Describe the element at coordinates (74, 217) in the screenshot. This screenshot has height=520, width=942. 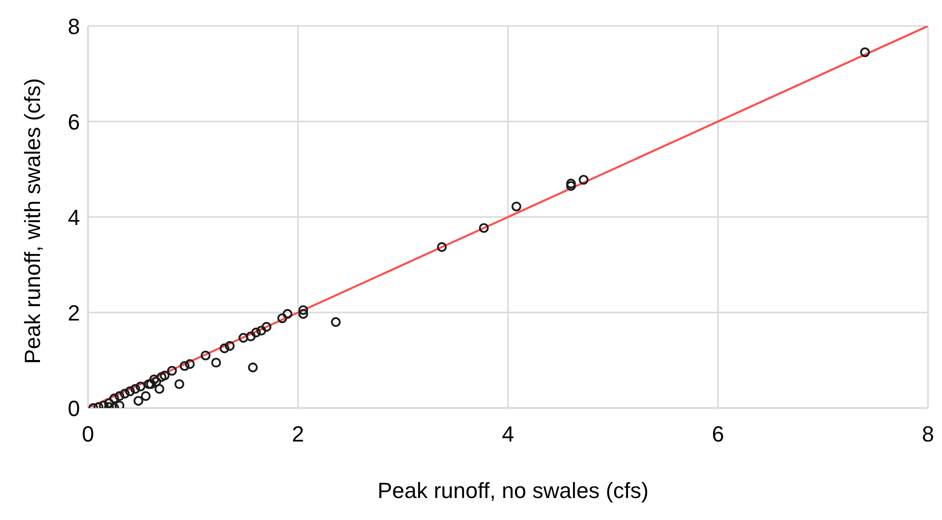
I see `y-tick-label: 4` at that location.